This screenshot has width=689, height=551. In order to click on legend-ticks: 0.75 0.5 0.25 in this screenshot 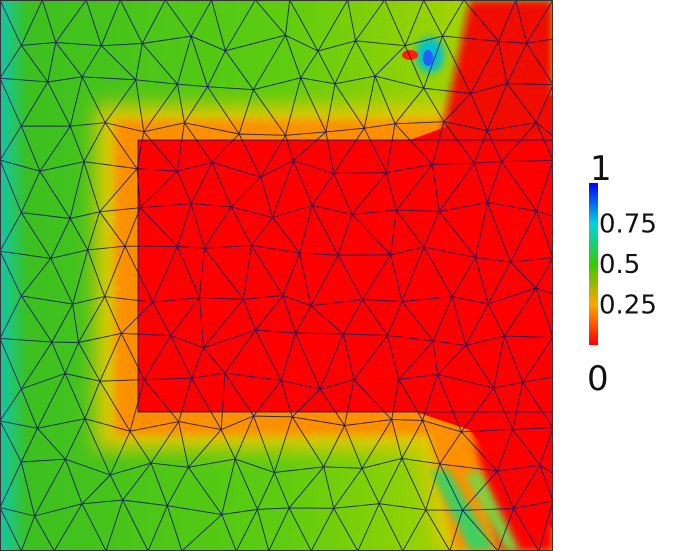, I will do `click(628, 265)`.